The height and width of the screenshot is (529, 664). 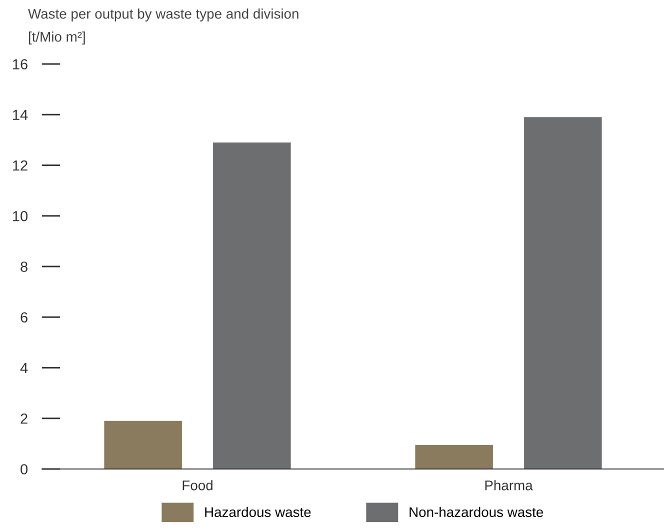 I want to click on x-tick-label: Pharma, so click(x=509, y=485).